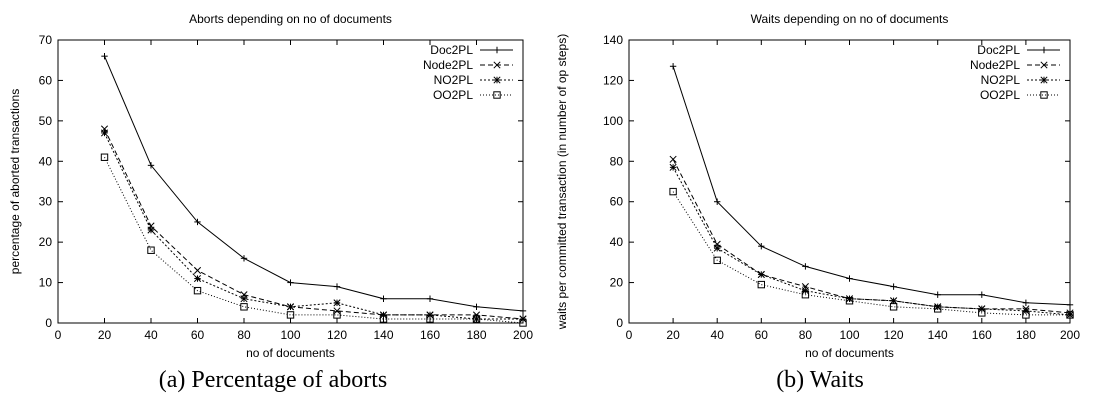  I want to click on x-axis-label: no of documents, so click(849, 353).